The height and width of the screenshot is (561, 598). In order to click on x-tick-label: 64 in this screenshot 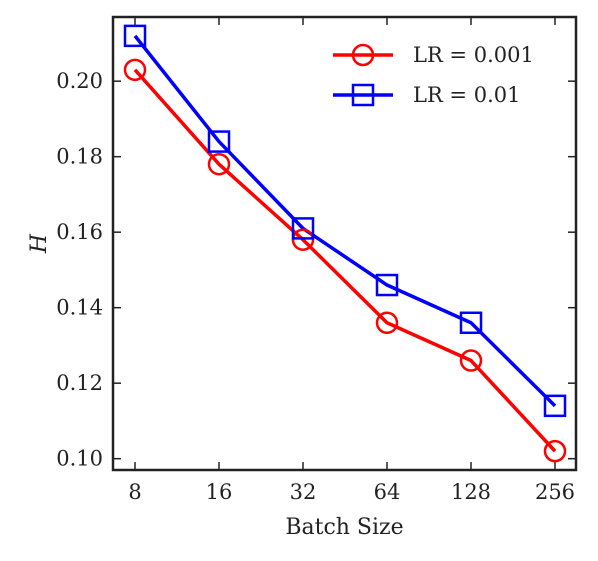, I will do `click(387, 492)`.